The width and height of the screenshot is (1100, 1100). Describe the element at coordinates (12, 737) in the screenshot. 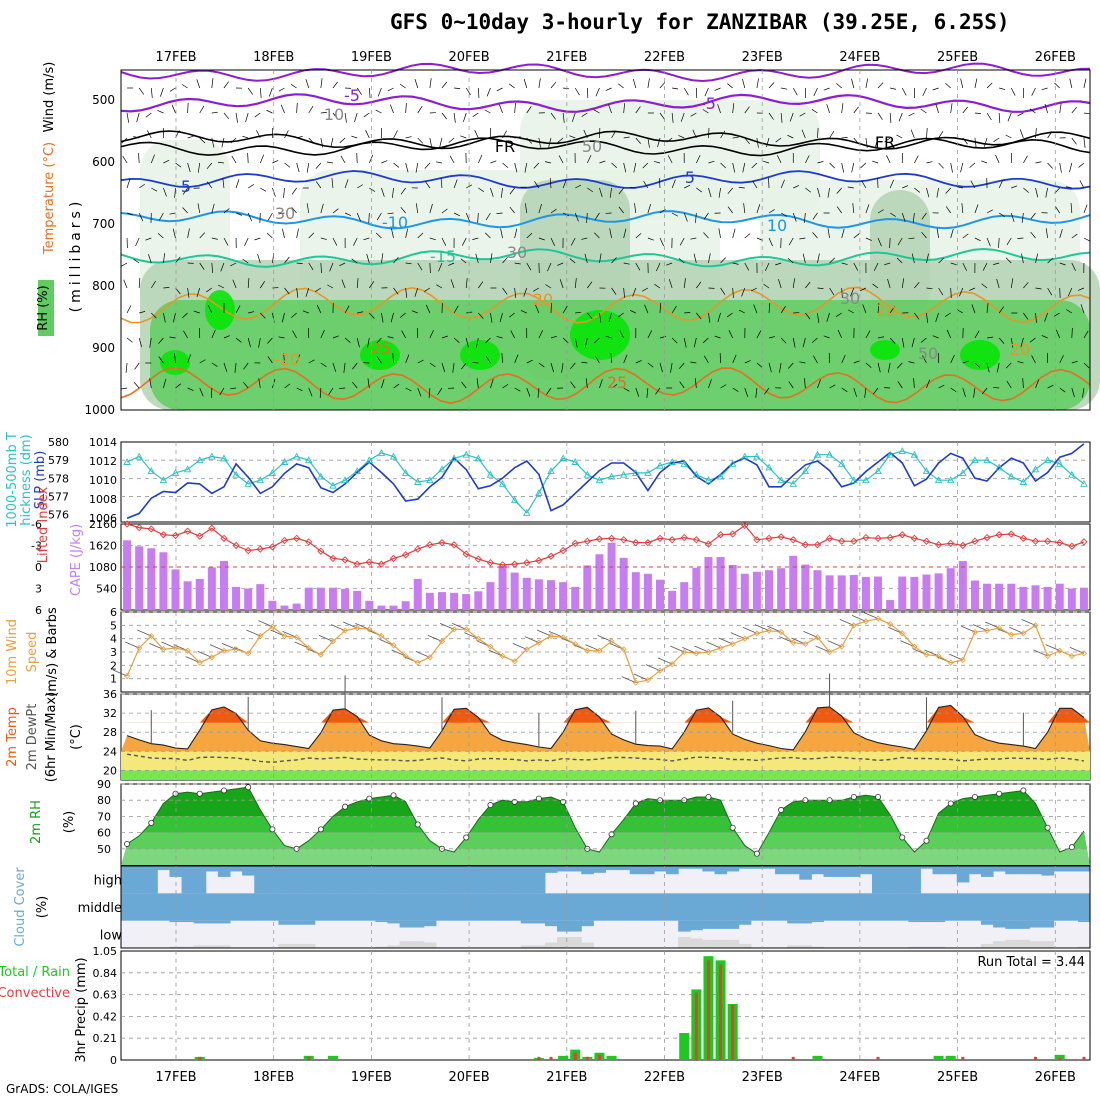

I see `temp-axis-label: 2m Temp` at that location.